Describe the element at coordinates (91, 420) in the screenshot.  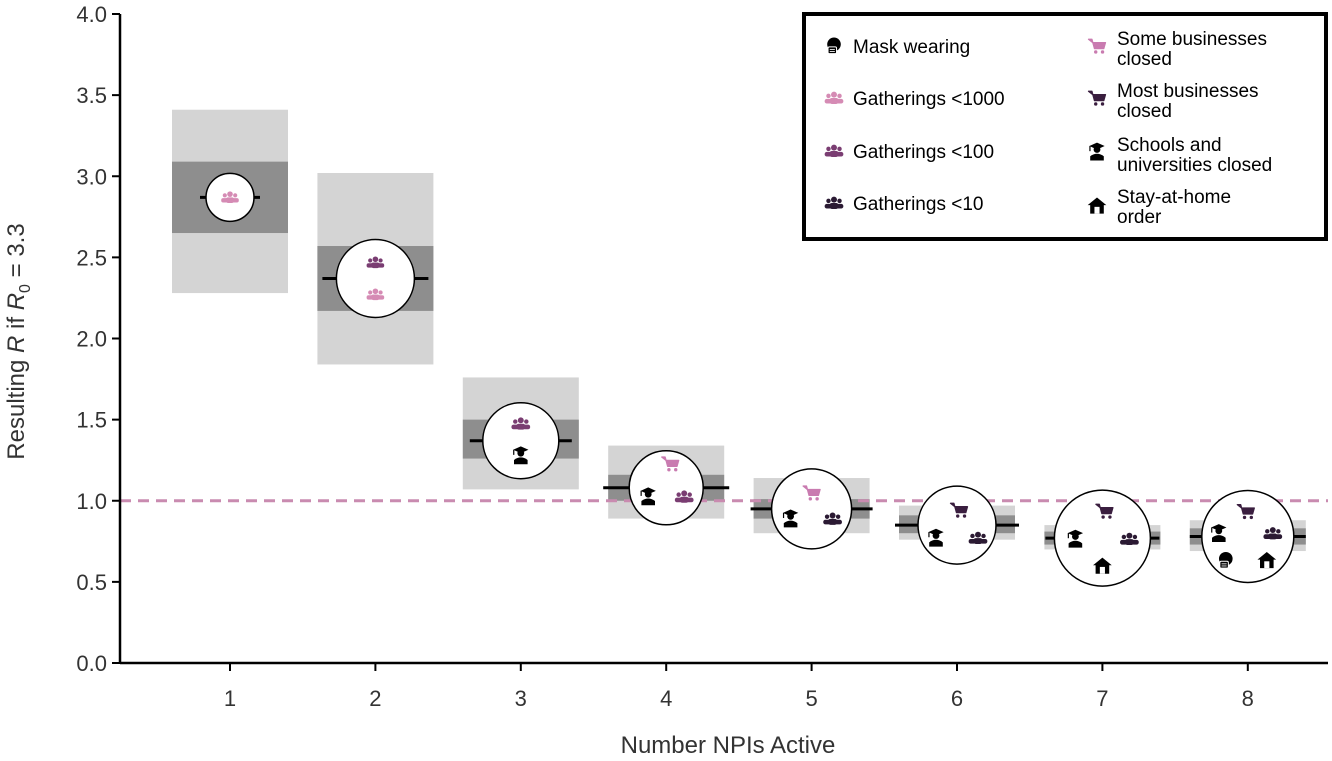
I see `y-tick-label: 1.5` at that location.